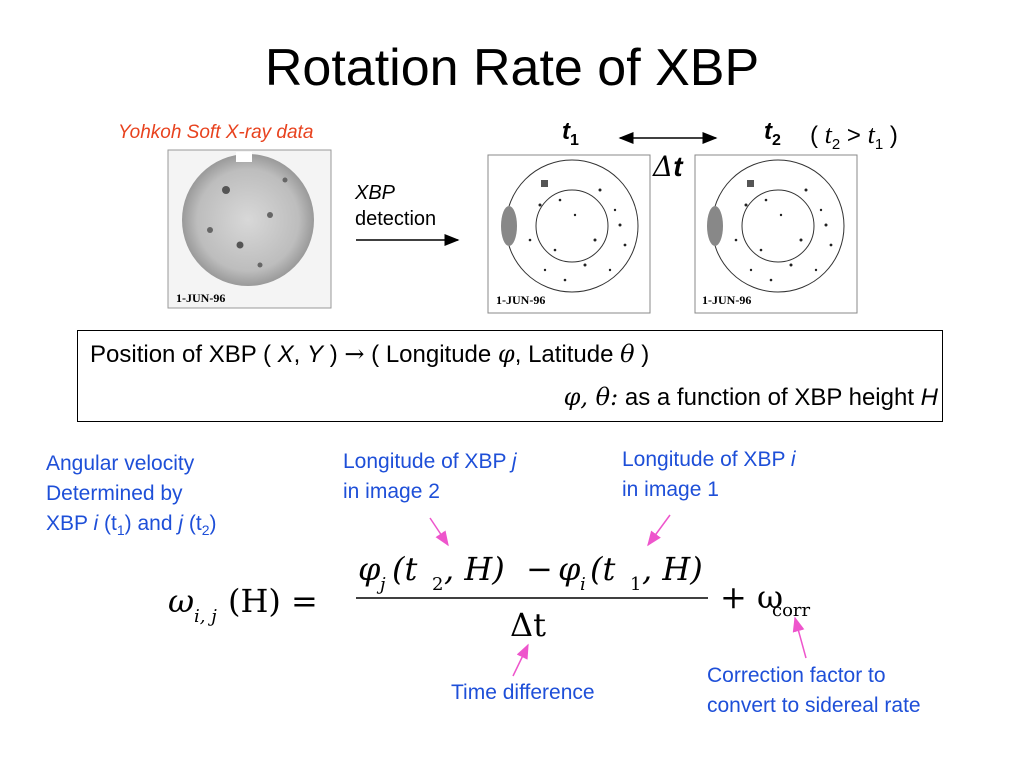  Describe the element at coordinates (528, 625) in the screenshot. I see `eq-denominator: Δt` at that location.